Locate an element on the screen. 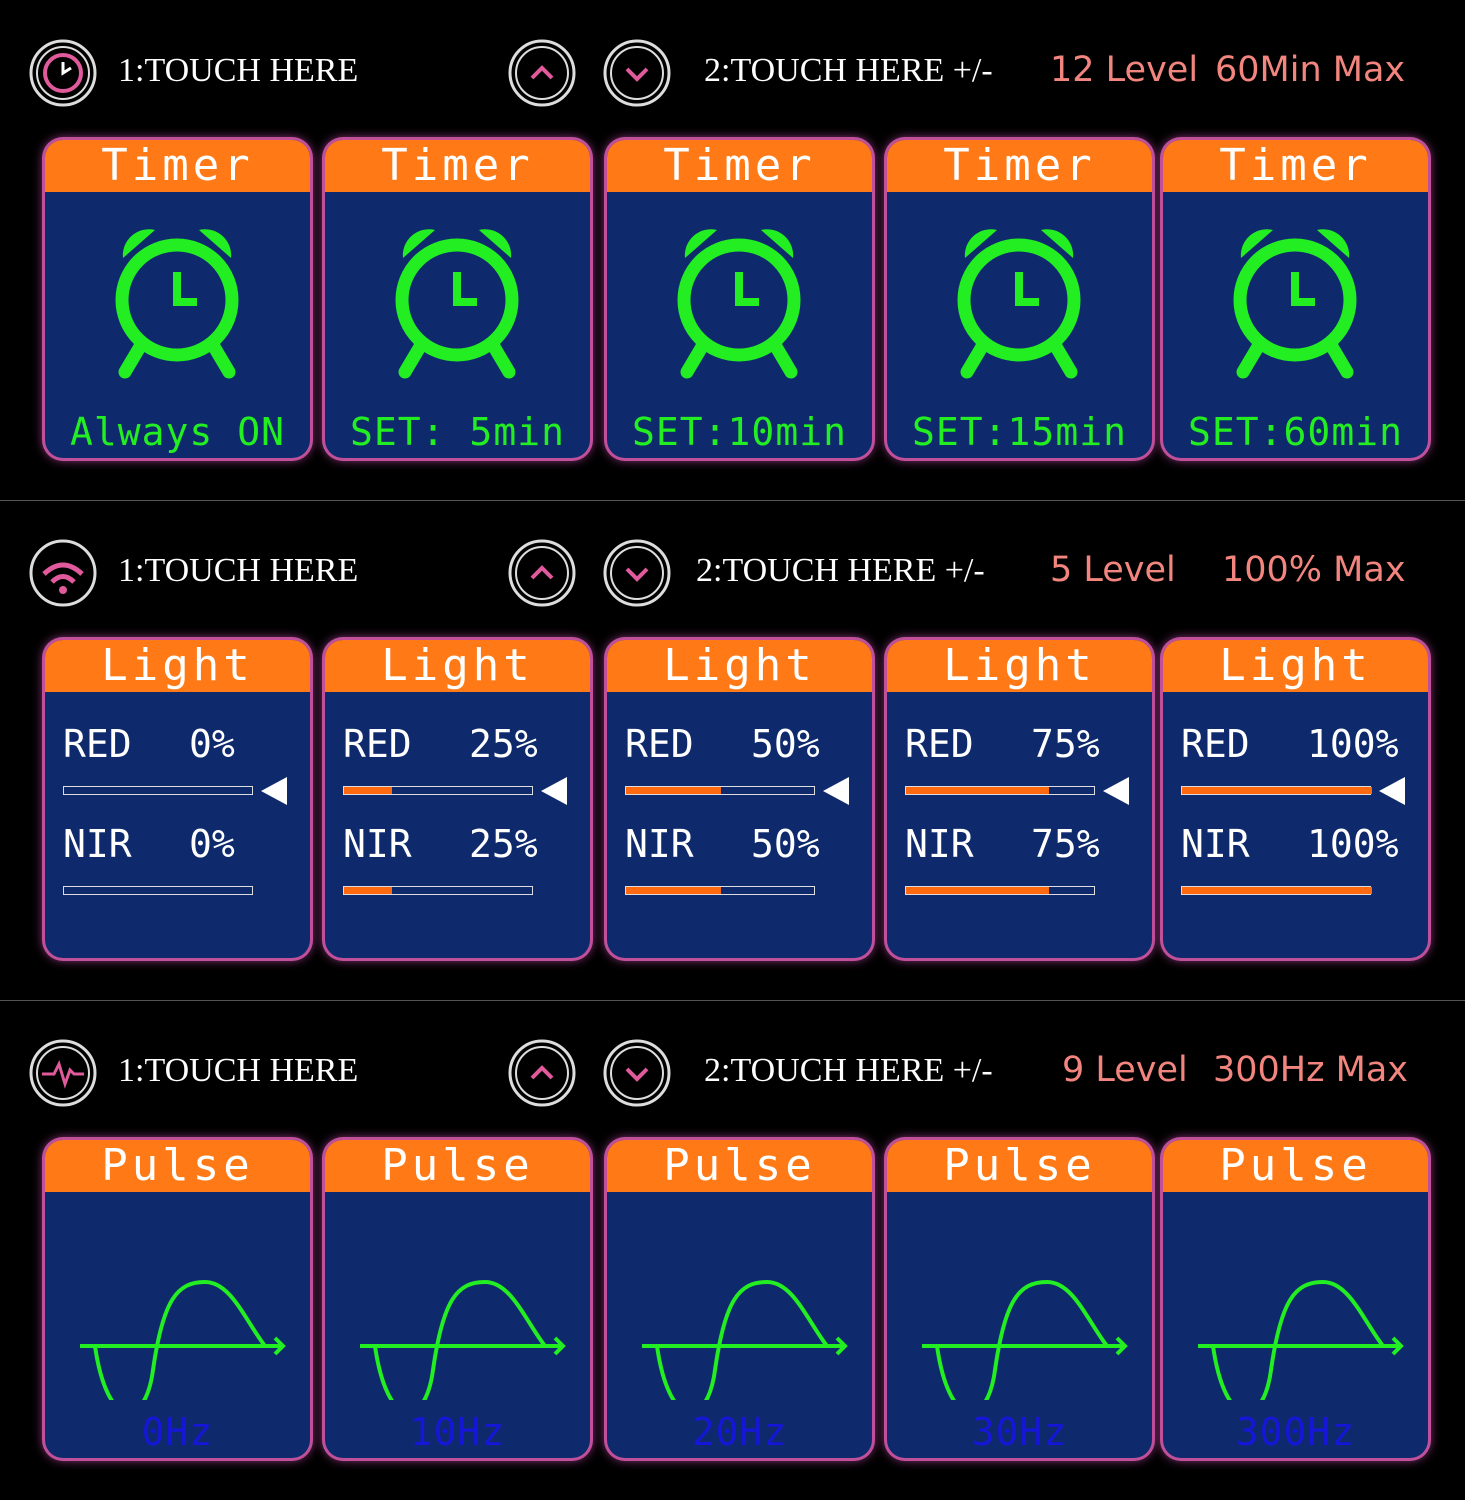 This screenshot has height=1500, width=1465. screen-card: Pulse 300Hz is located at coordinates (1295, 1299).